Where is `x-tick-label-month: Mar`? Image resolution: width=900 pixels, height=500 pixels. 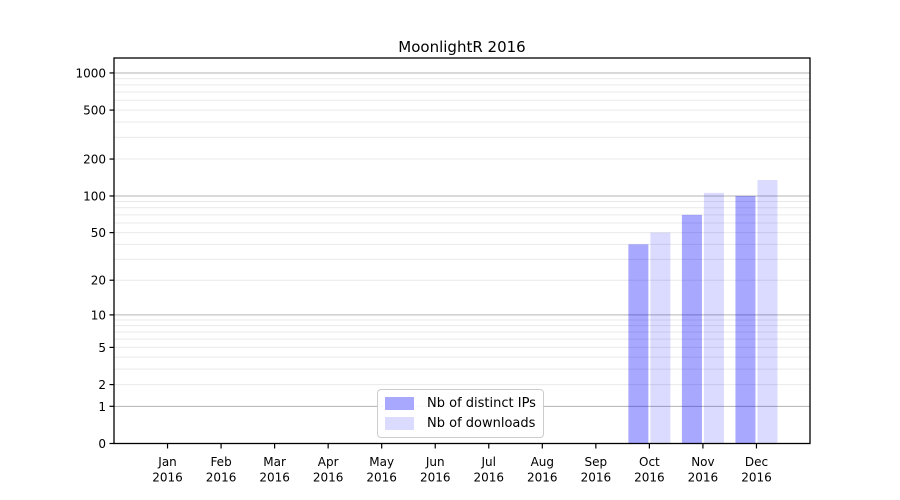 x-tick-label-month: Mar is located at coordinates (274, 462).